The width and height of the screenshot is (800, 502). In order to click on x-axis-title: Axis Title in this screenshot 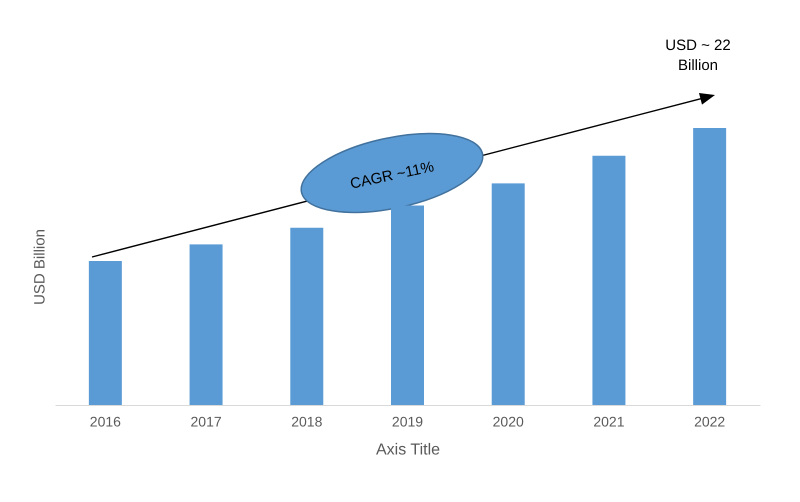, I will do `click(408, 450)`.